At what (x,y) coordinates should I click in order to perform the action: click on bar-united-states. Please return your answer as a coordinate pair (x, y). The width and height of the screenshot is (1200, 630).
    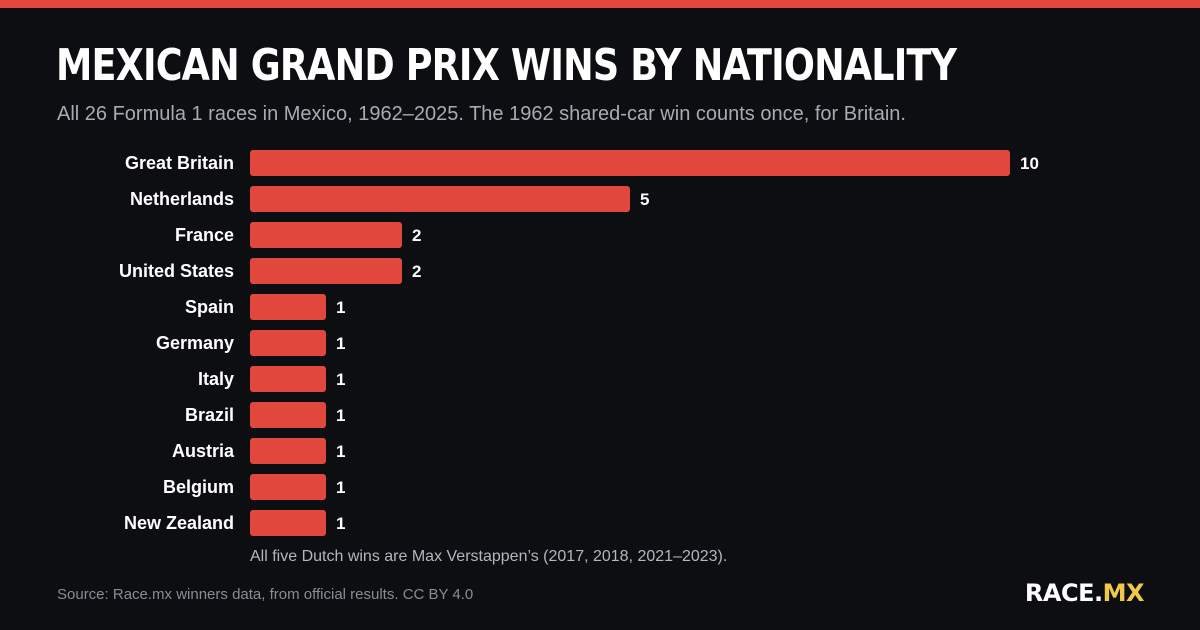
    Looking at the image, I should click on (326, 271).